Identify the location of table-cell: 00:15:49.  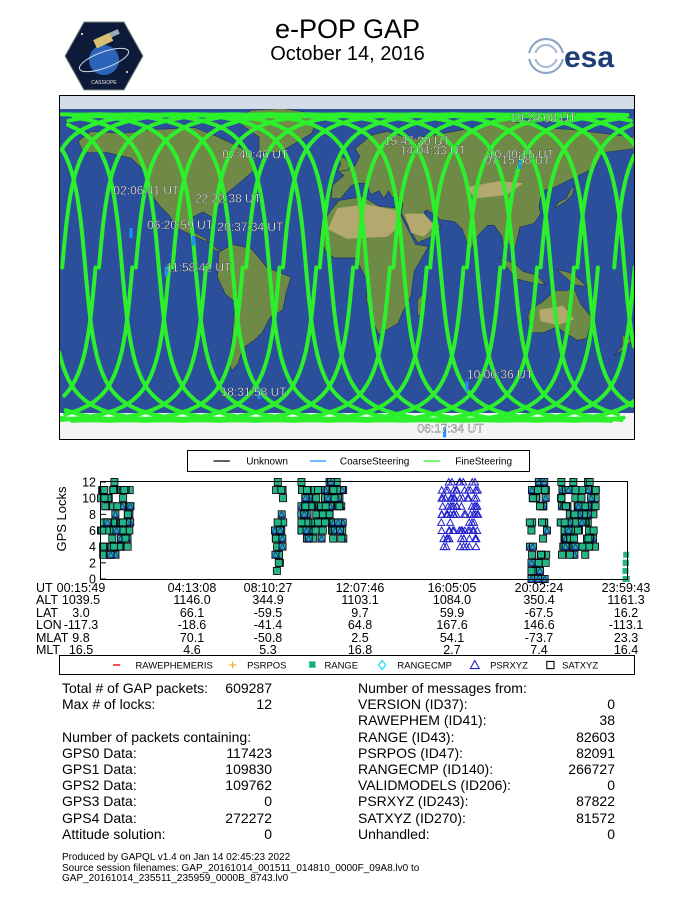
(81, 588).